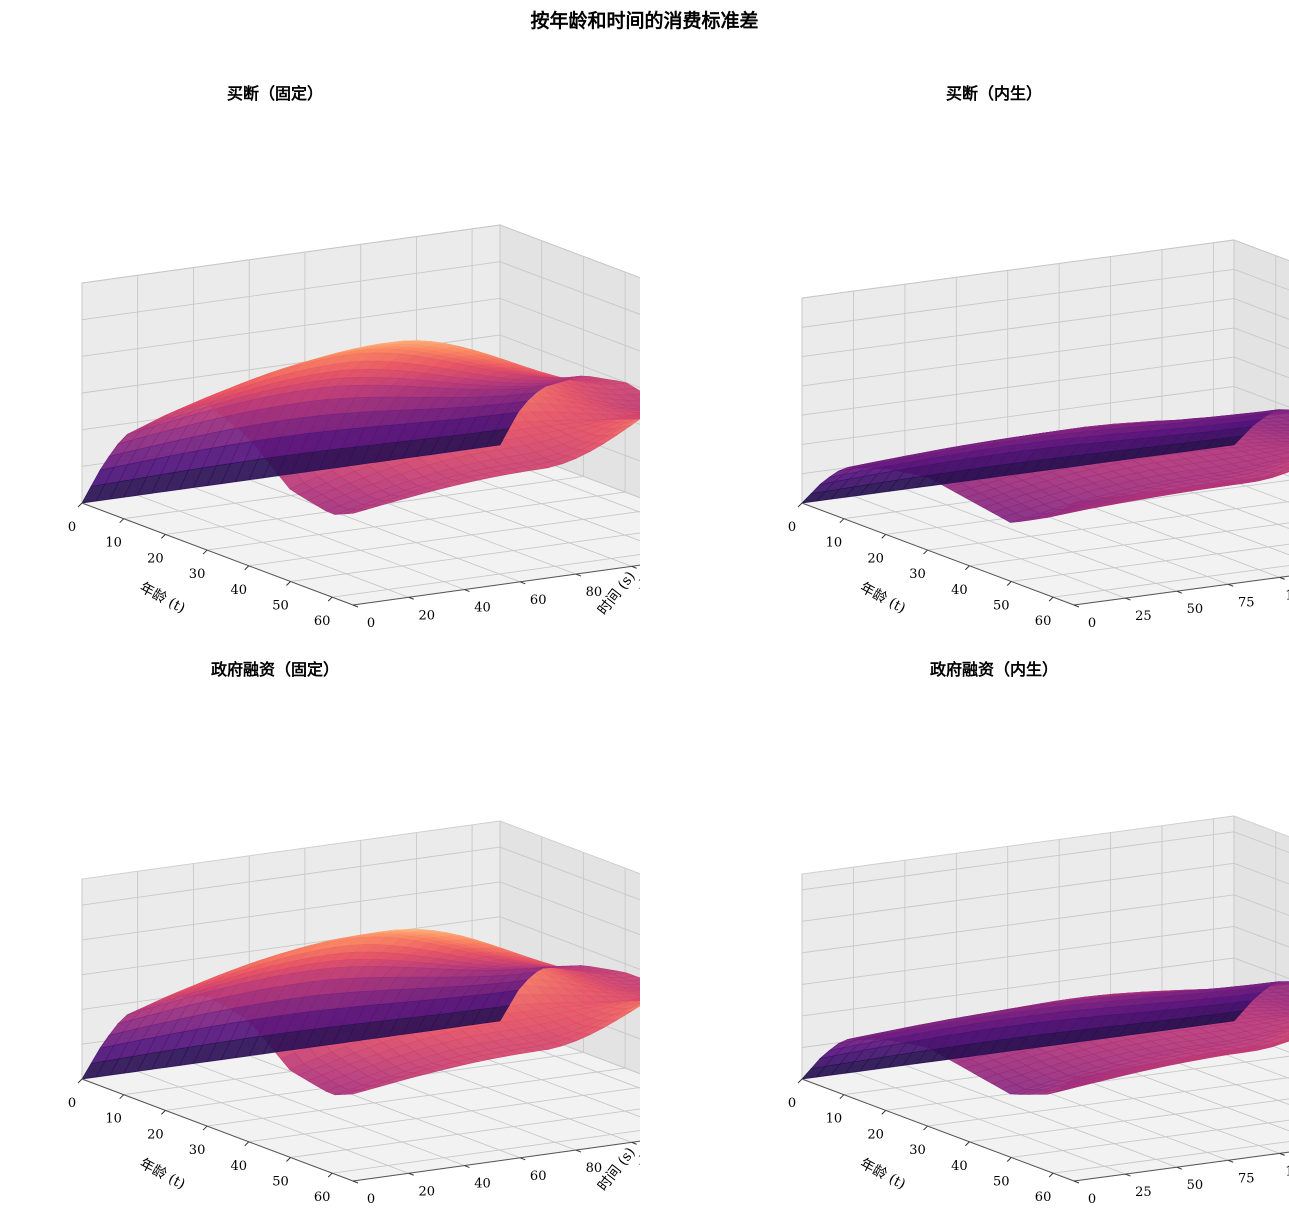 The height and width of the screenshot is (1231, 1289). What do you see at coordinates (644, 19) in the screenshot?
I see `figure-suptitle: 按年龄和时间的消费标准差` at bounding box center [644, 19].